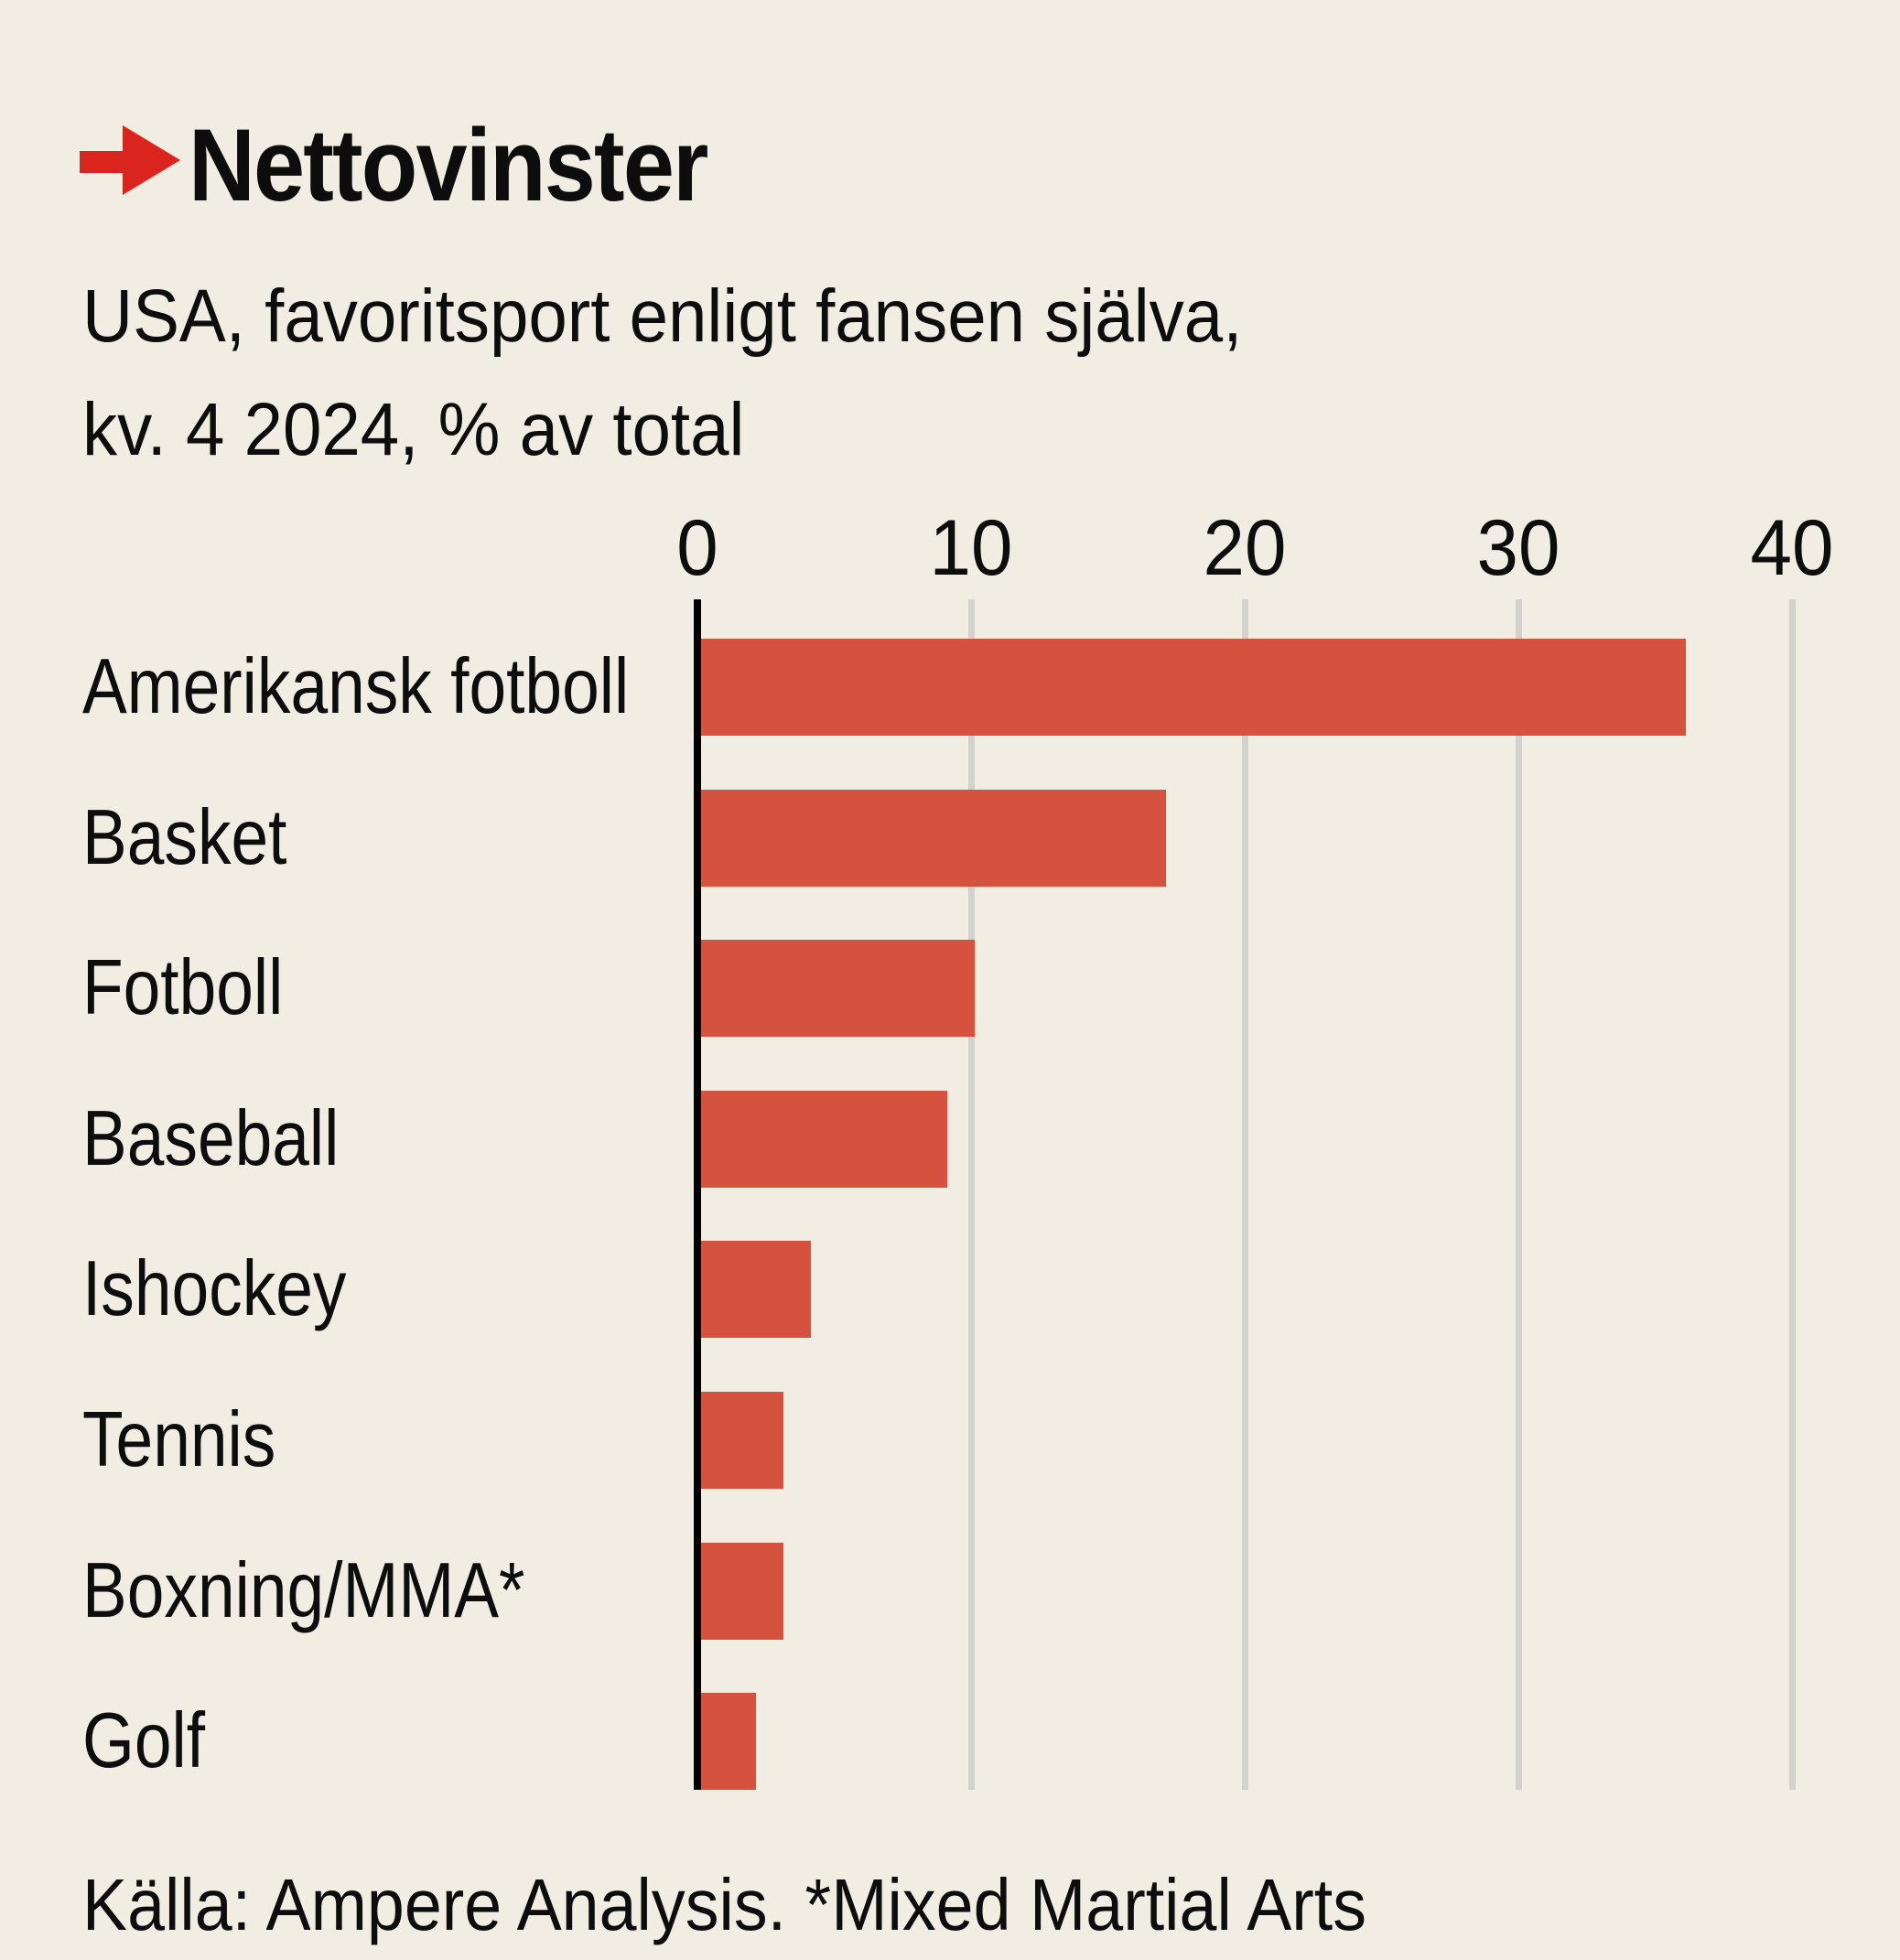 This screenshot has height=1960, width=1900. What do you see at coordinates (144, 1740) in the screenshot?
I see `category-label-text: Golf` at bounding box center [144, 1740].